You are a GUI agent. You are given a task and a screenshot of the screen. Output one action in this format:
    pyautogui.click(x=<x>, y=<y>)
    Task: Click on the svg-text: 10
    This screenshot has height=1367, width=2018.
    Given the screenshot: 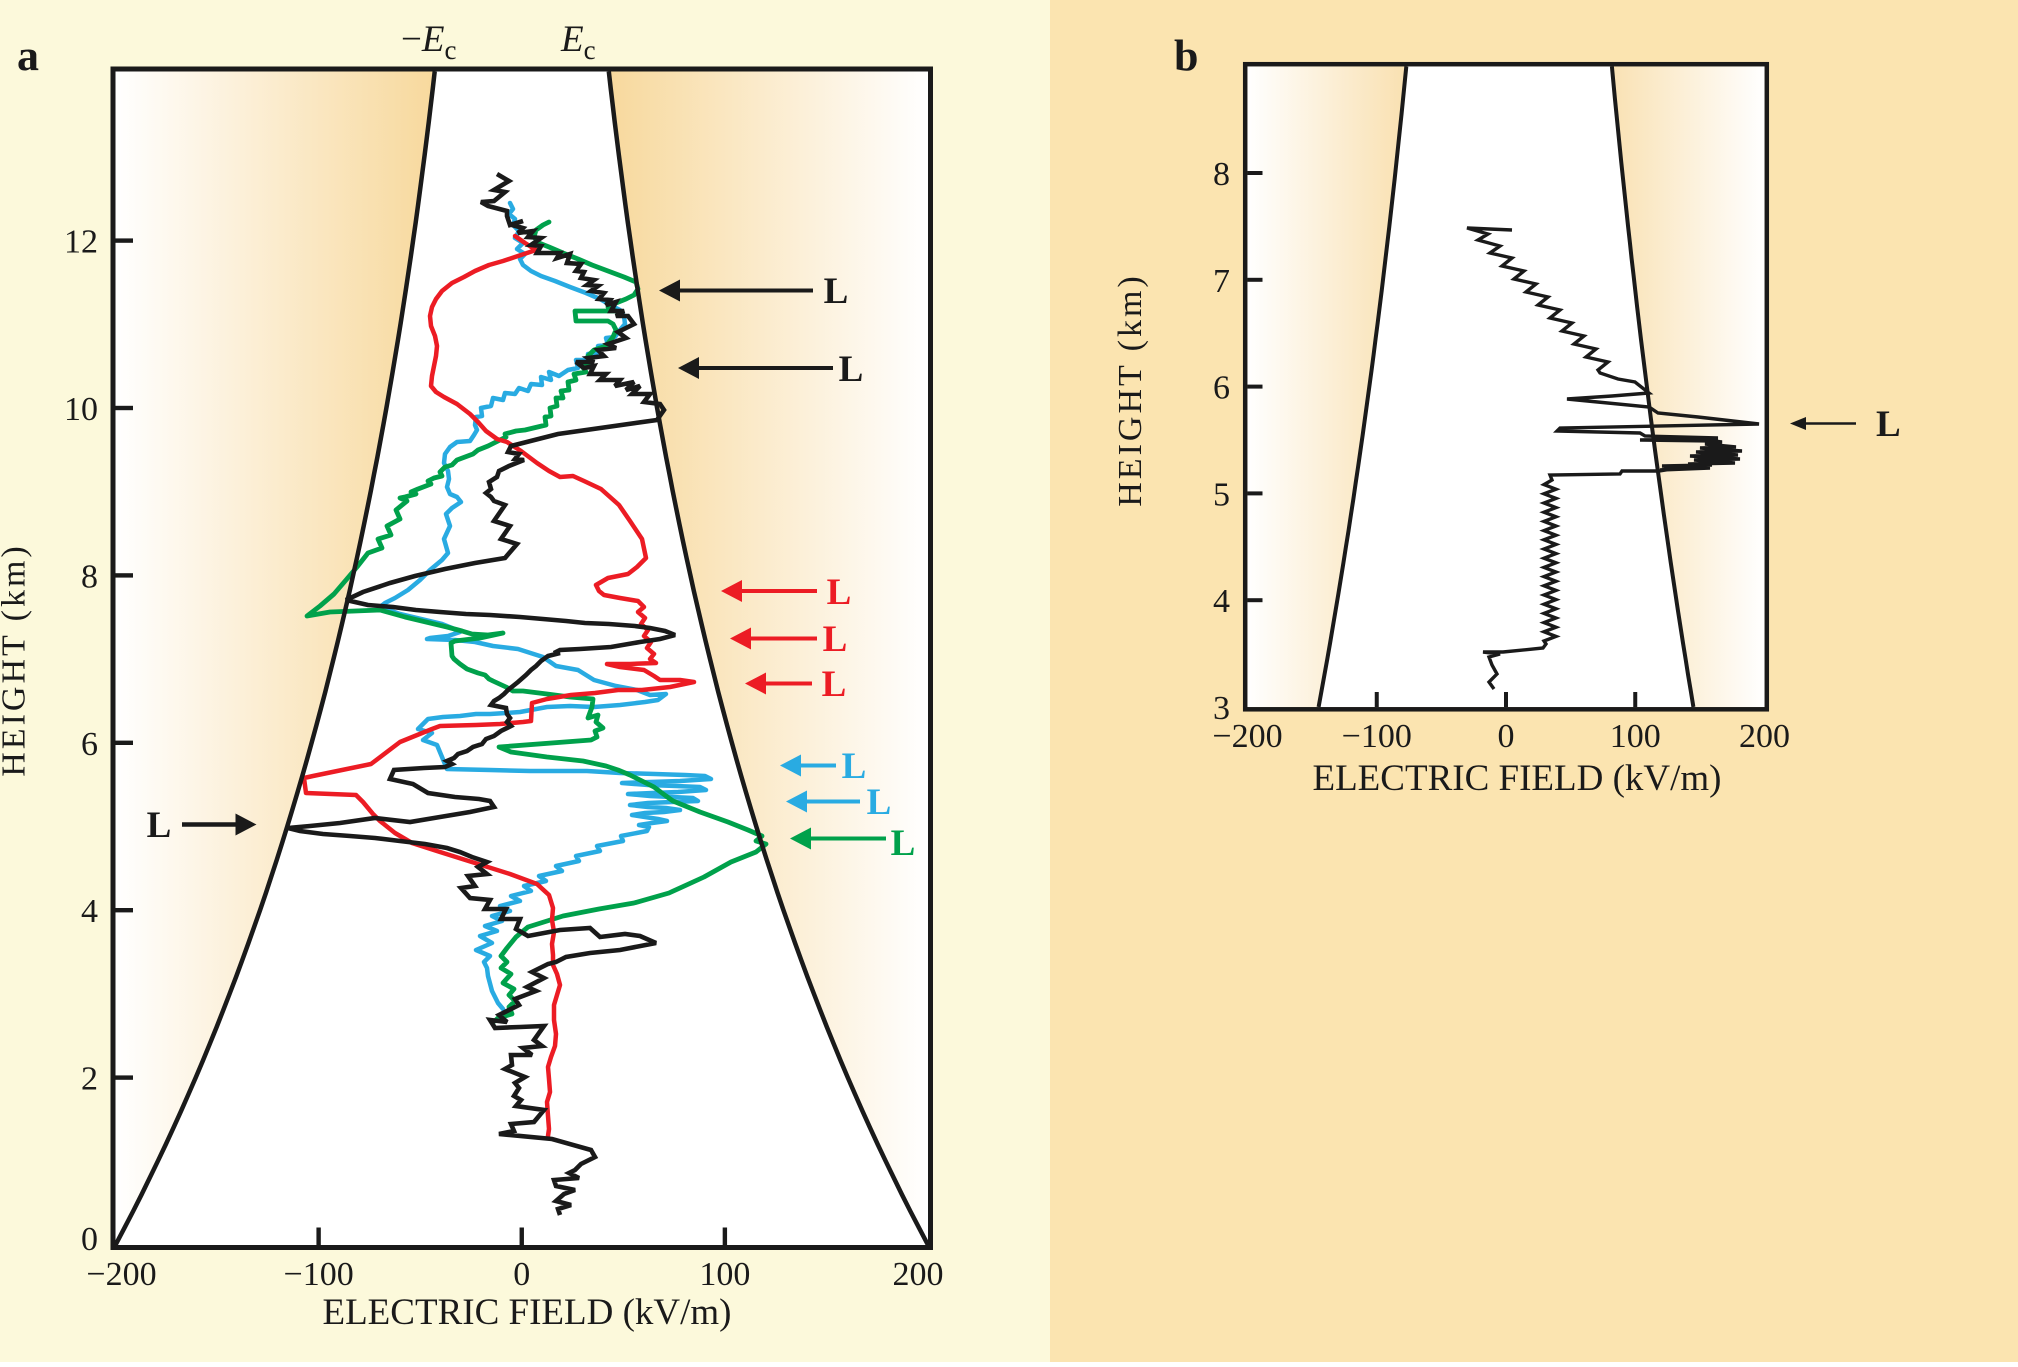 What is the action you would take?
    pyautogui.click(x=81, y=409)
    